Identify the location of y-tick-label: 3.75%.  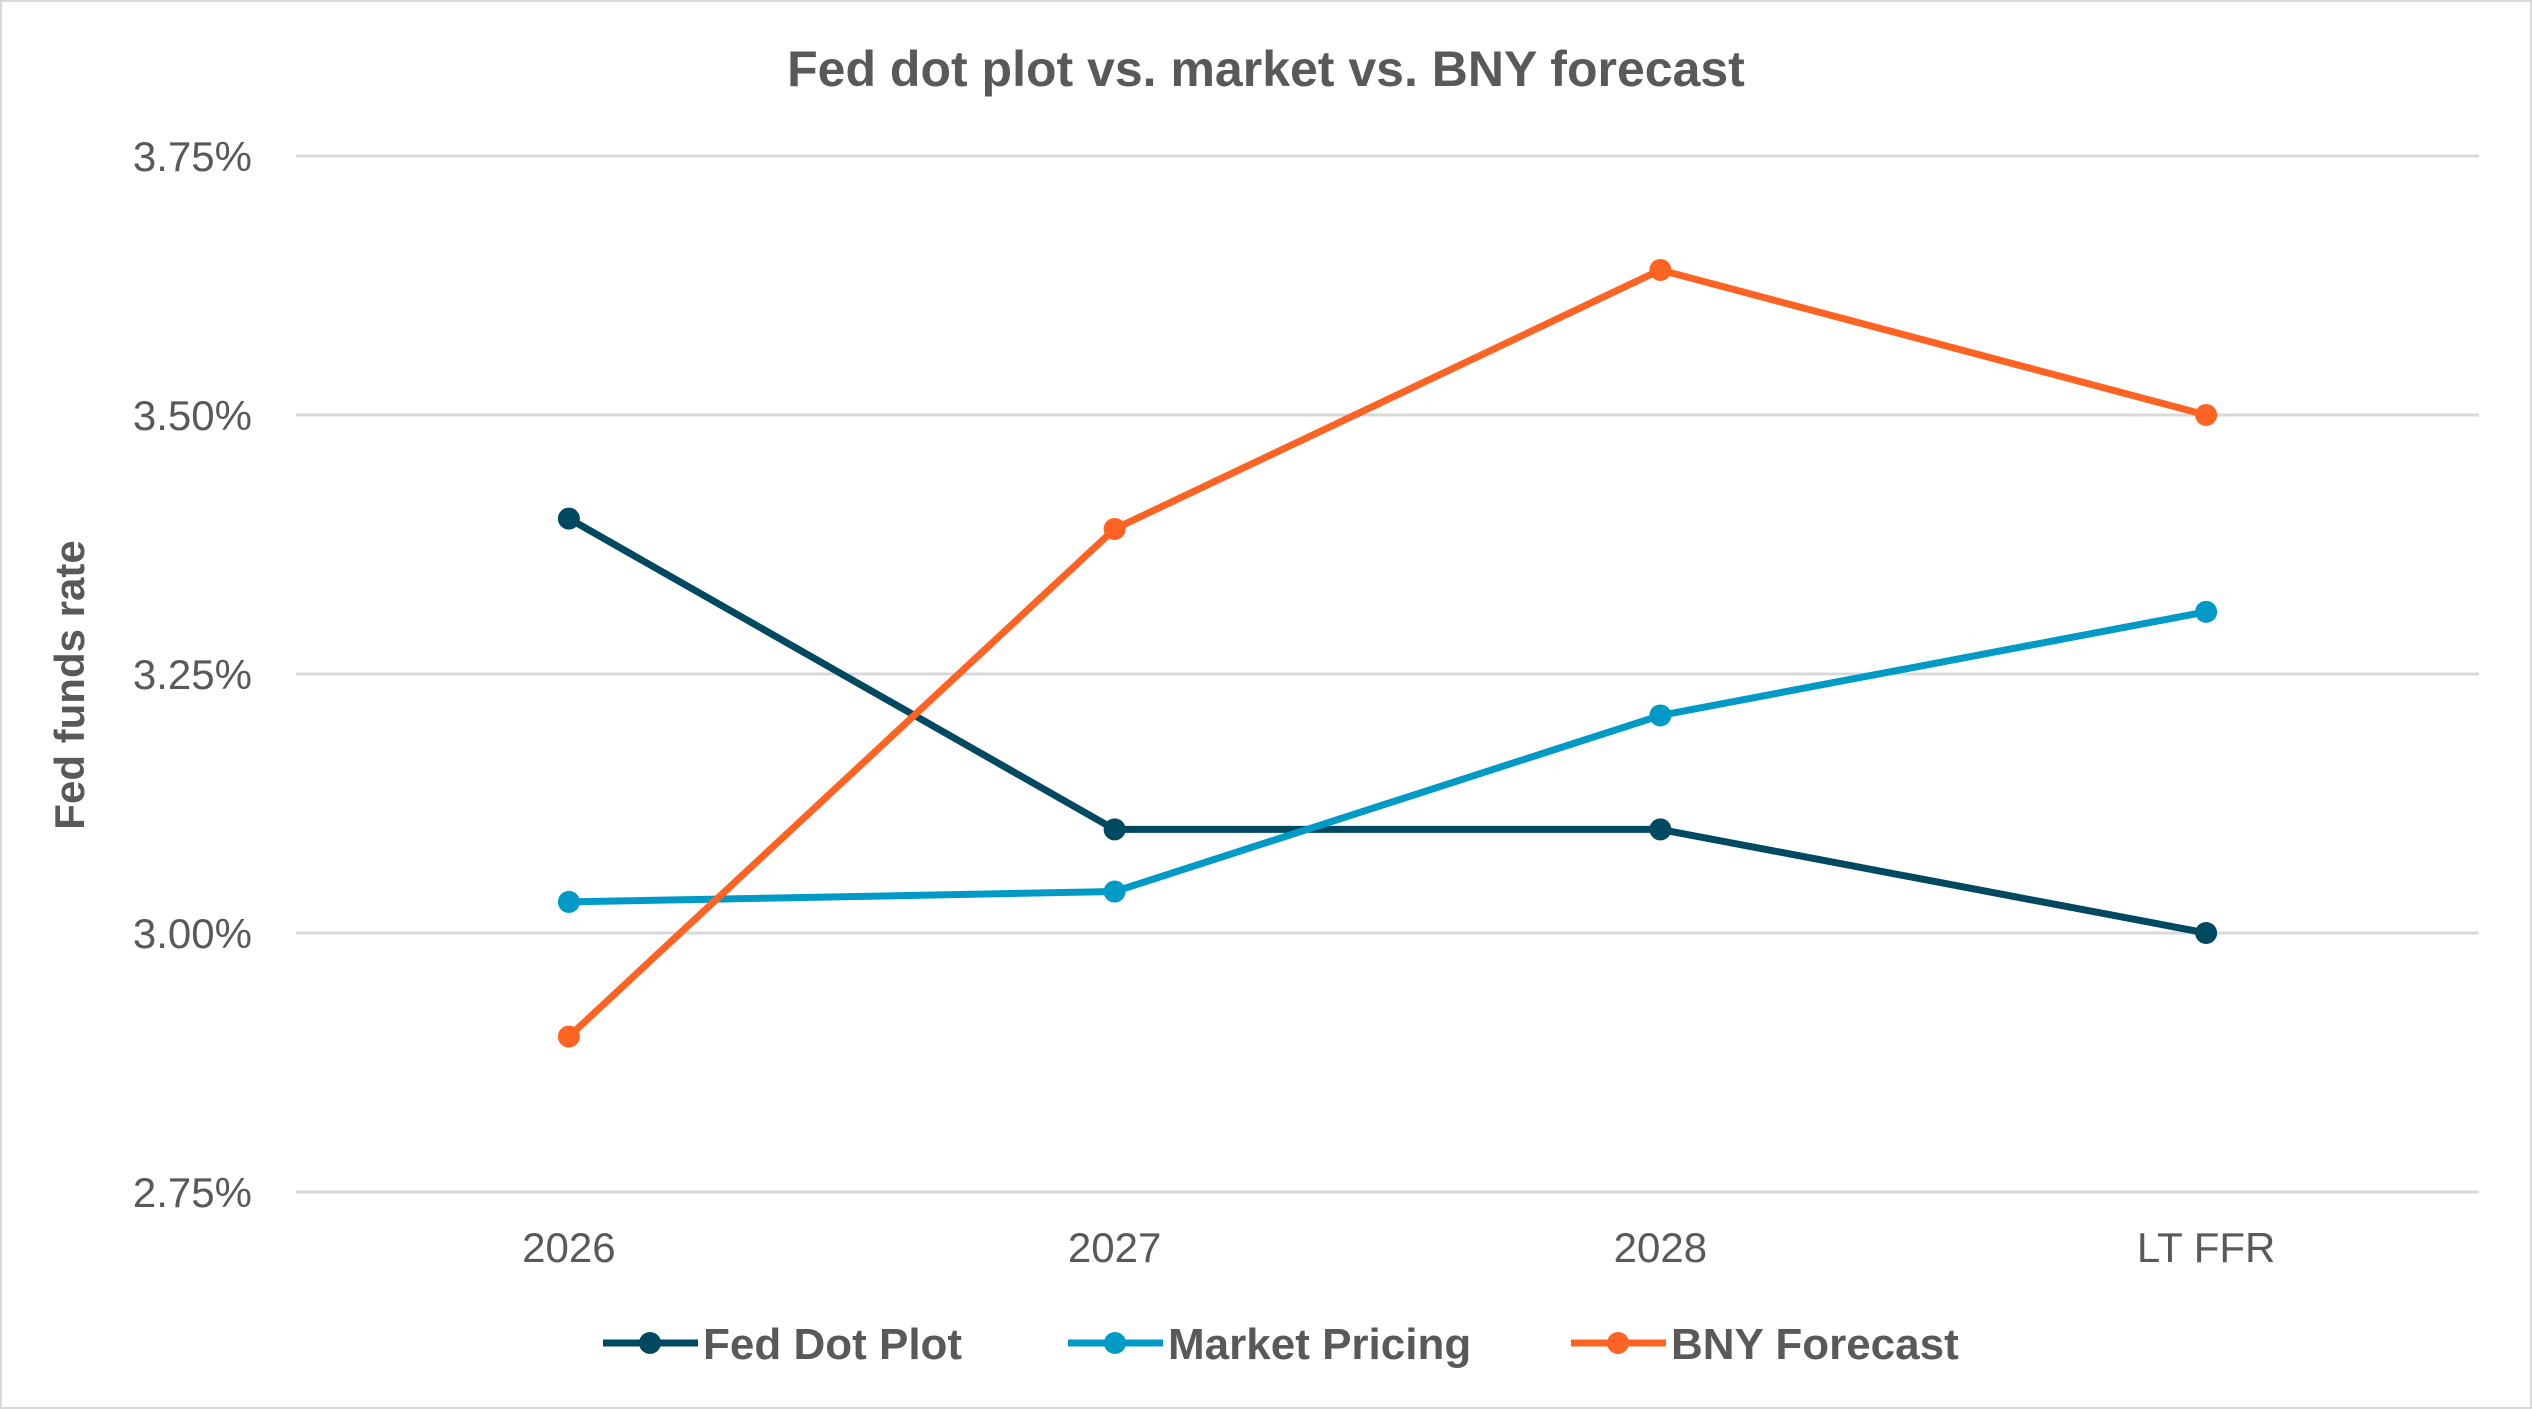
(192, 156).